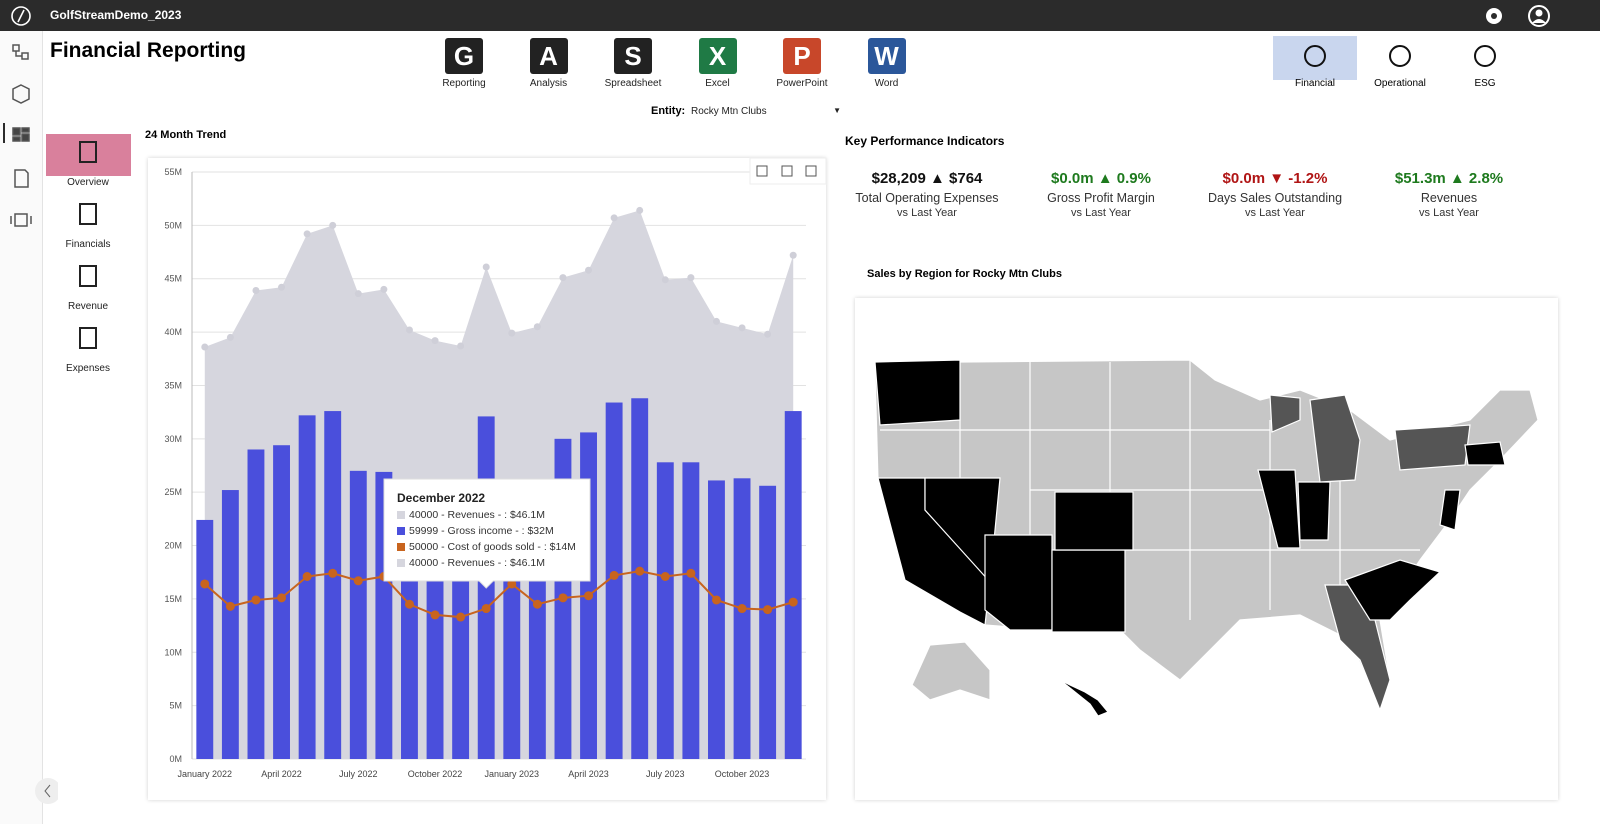 This screenshot has width=1600, height=824. I want to click on view-button: Operational, so click(1400, 62).